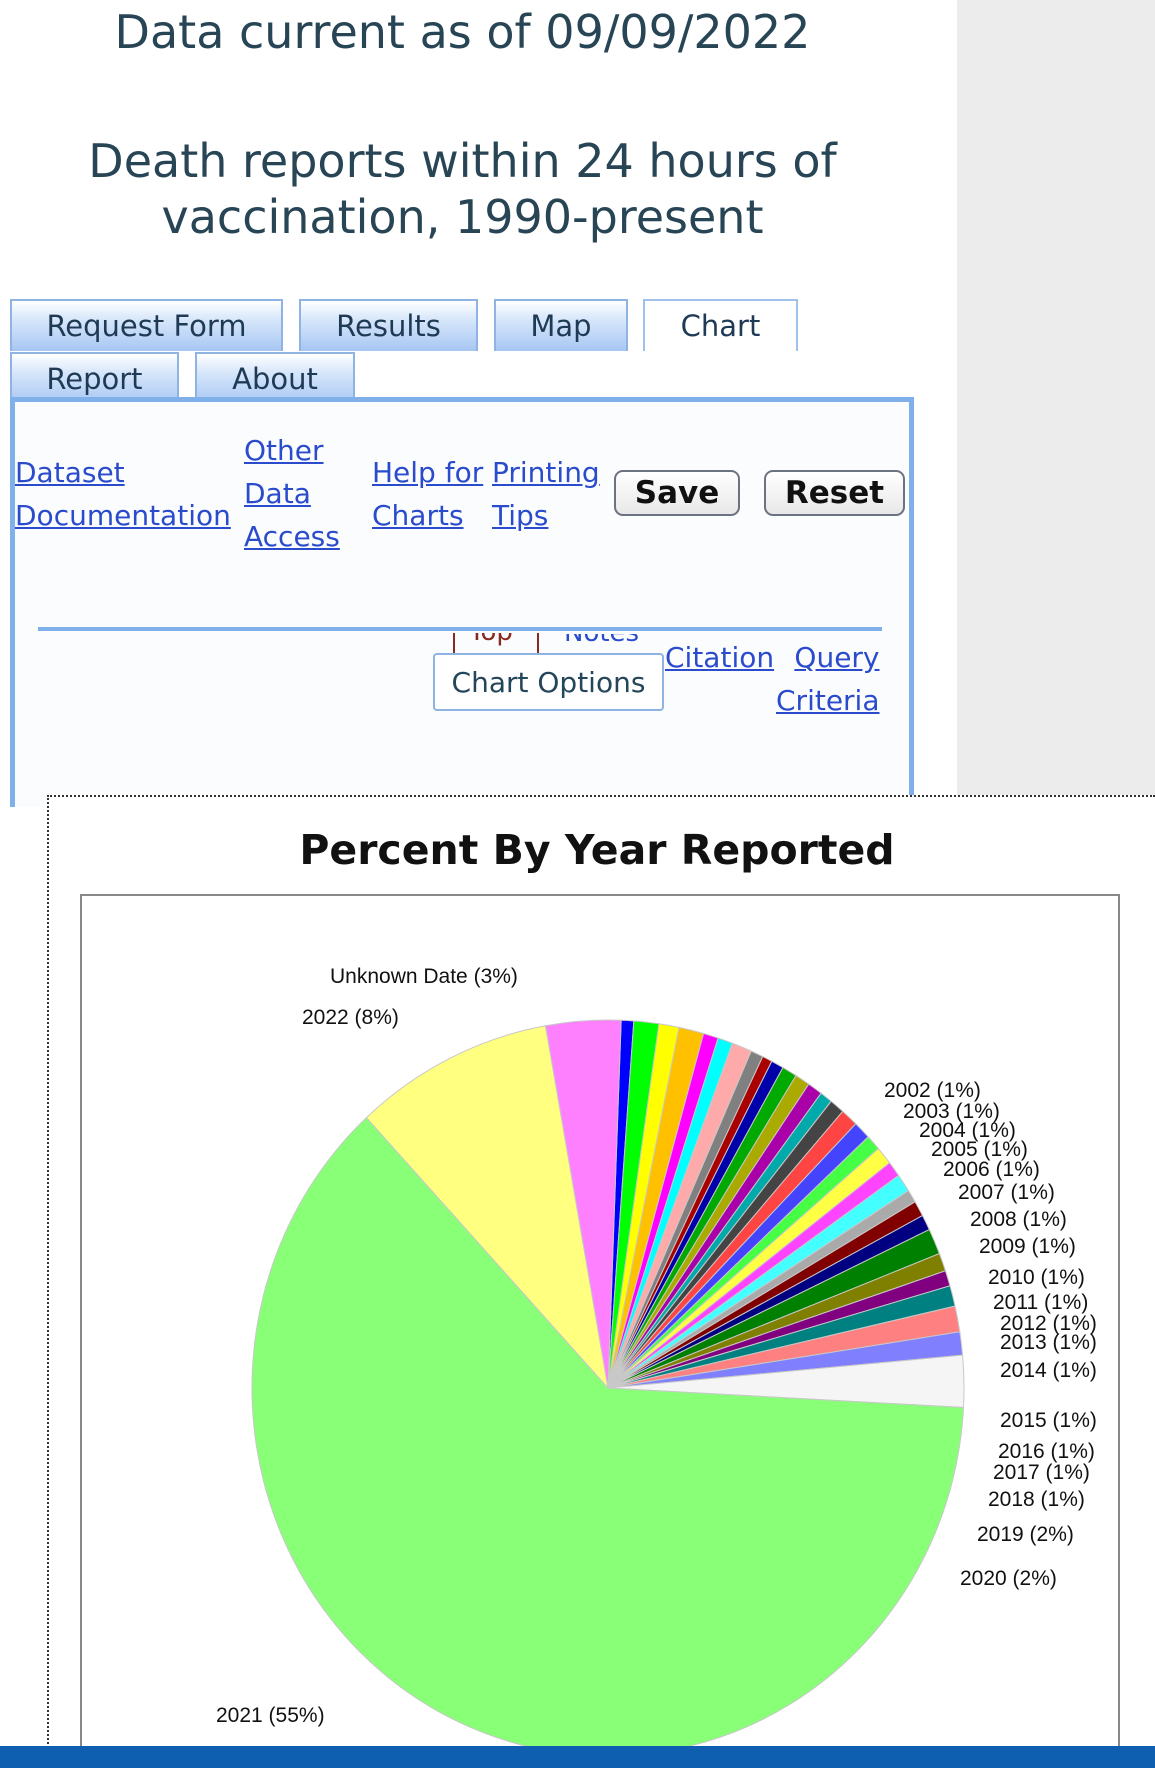 This screenshot has width=1155, height=1768. What do you see at coordinates (1008, 1578) in the screenshot?
I see `pie-label: 2020 (2%)` at bounding box center [1008, 1578].